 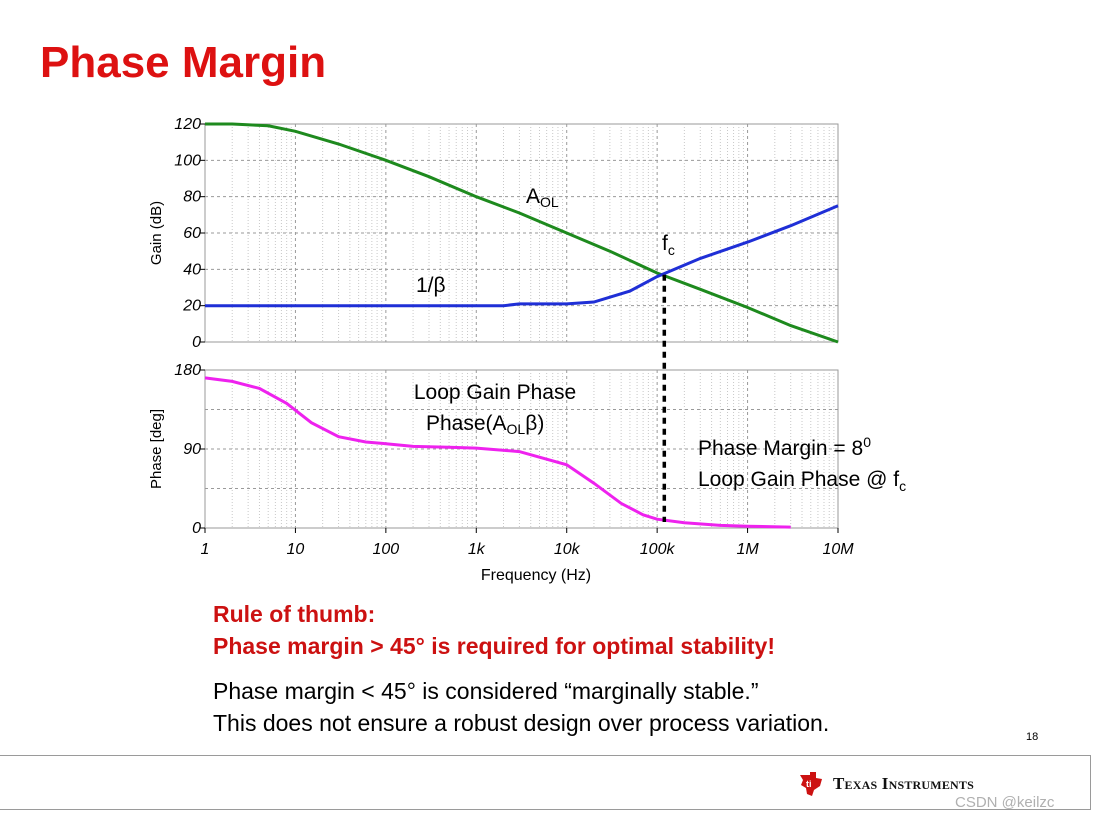 I want to click on slide-title: Phase Margin, so click(x=183, y=62).